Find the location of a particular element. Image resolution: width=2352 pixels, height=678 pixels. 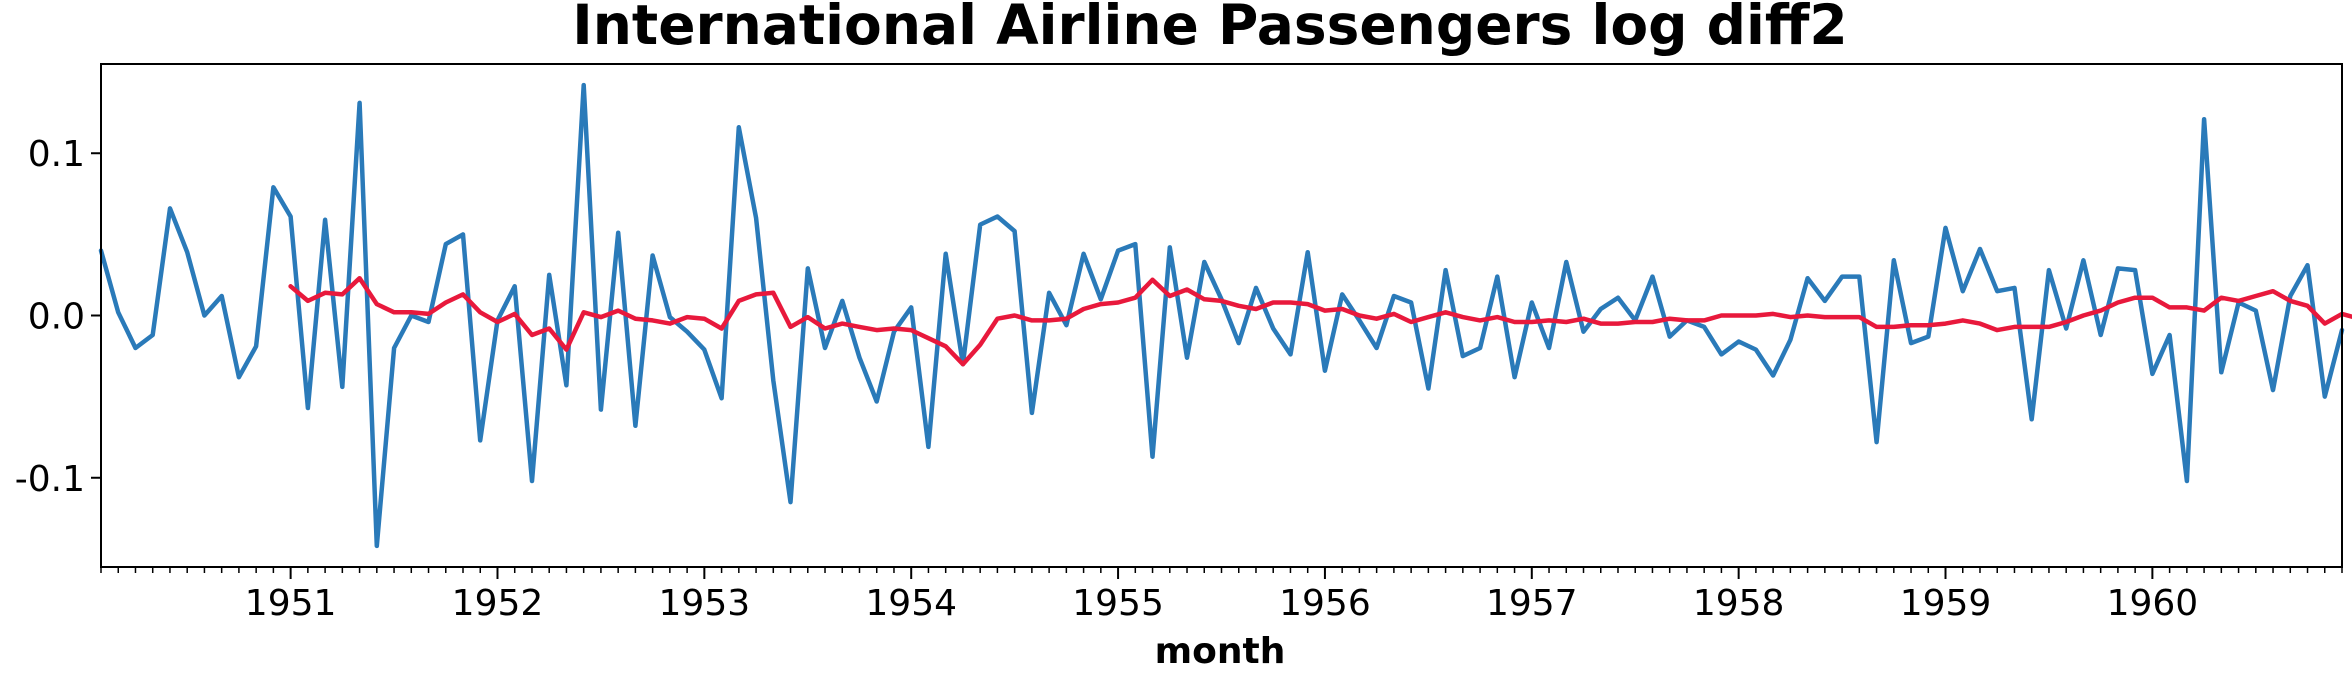

y-tick-label: 0.0 is located at coordinates (56, 317).